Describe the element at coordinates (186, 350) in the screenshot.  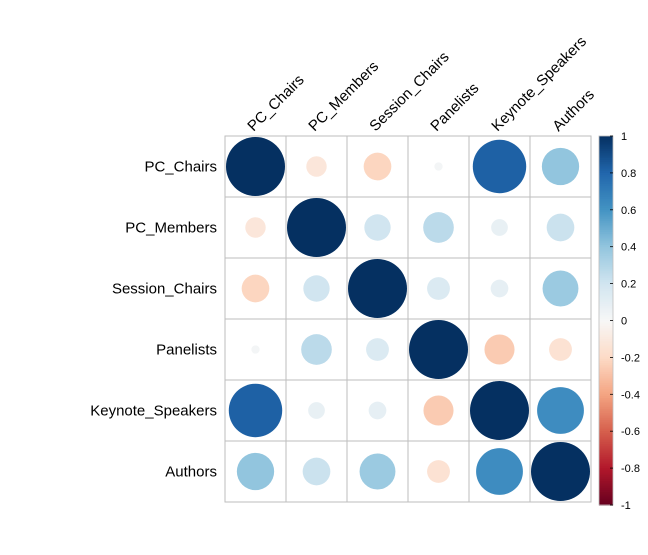
I see `row-label-Panelists: Panelists` at that location.